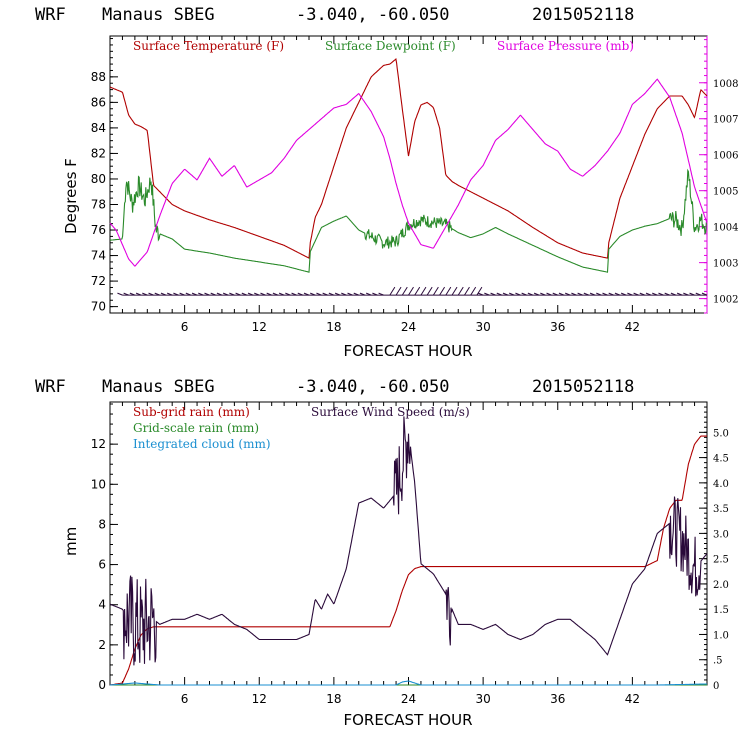  Describe the element at coordinates (482, 699) in the screenshot. I see `bottom-x-label: 30` at that location.